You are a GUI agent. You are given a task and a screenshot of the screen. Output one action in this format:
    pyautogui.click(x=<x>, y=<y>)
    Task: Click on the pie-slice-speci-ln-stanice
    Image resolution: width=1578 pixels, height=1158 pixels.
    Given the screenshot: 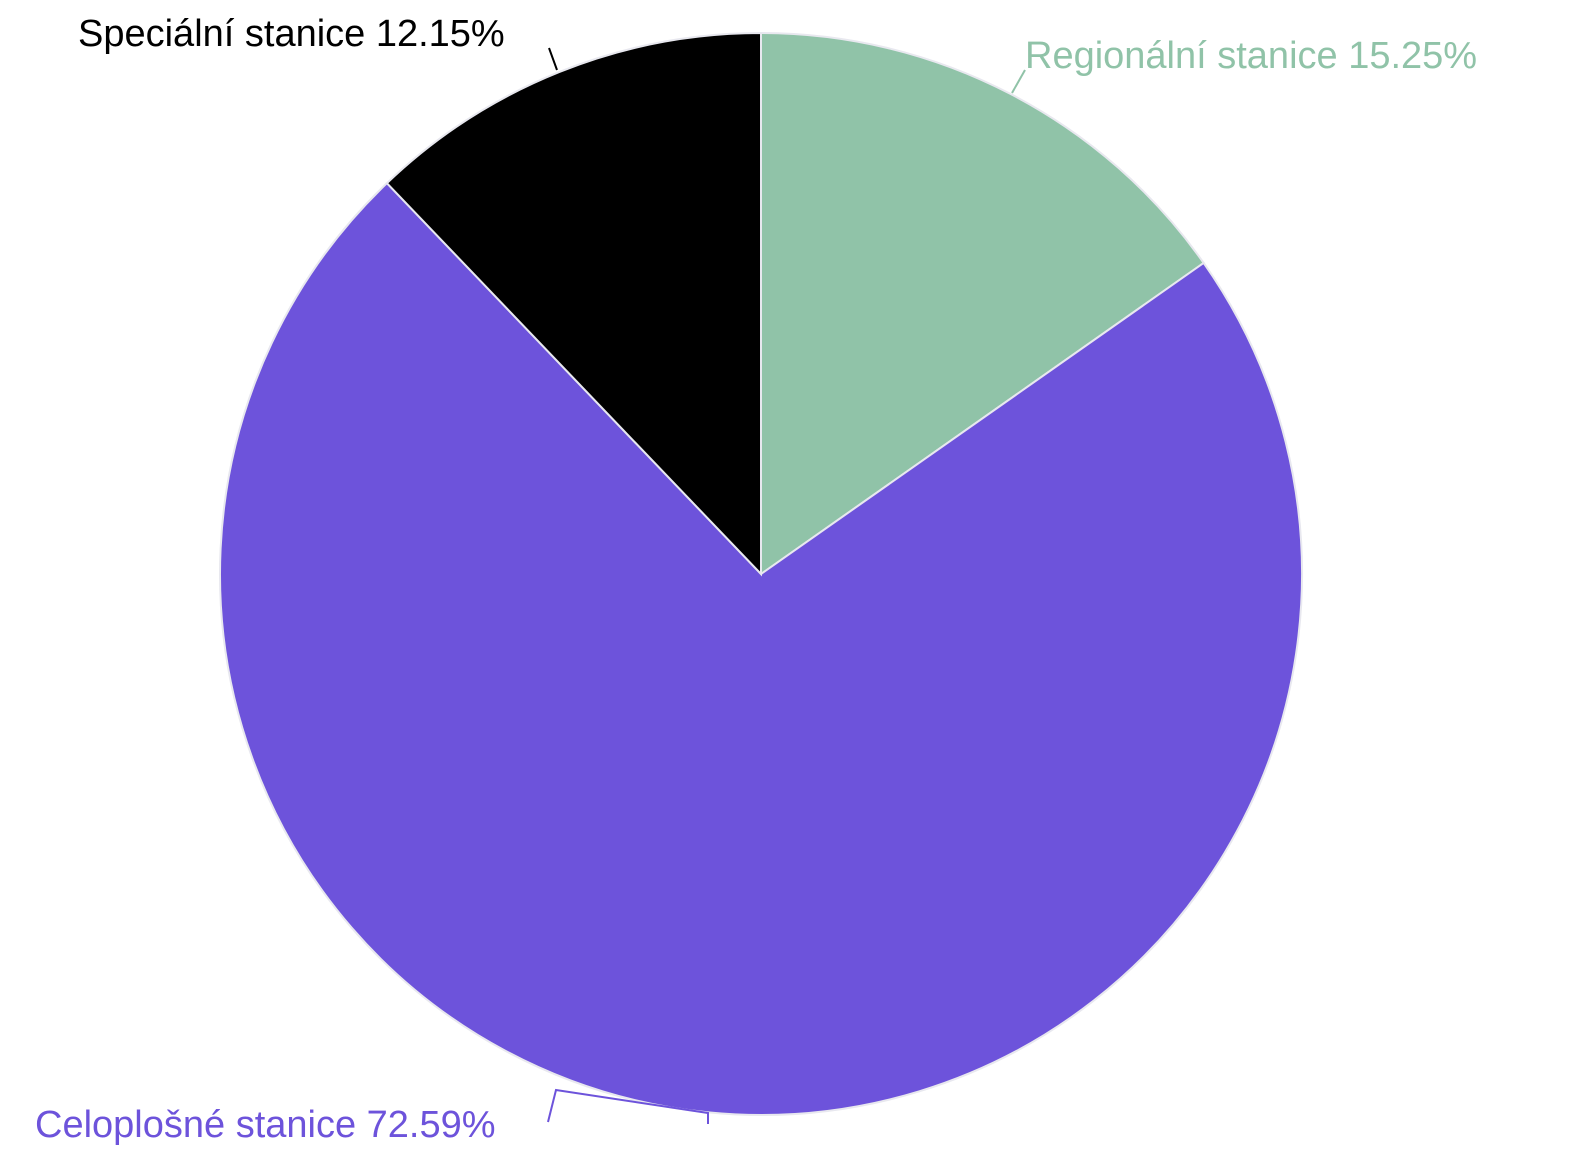 What is the action you would take?
    pyautogui.click(x=573, y=304)
    